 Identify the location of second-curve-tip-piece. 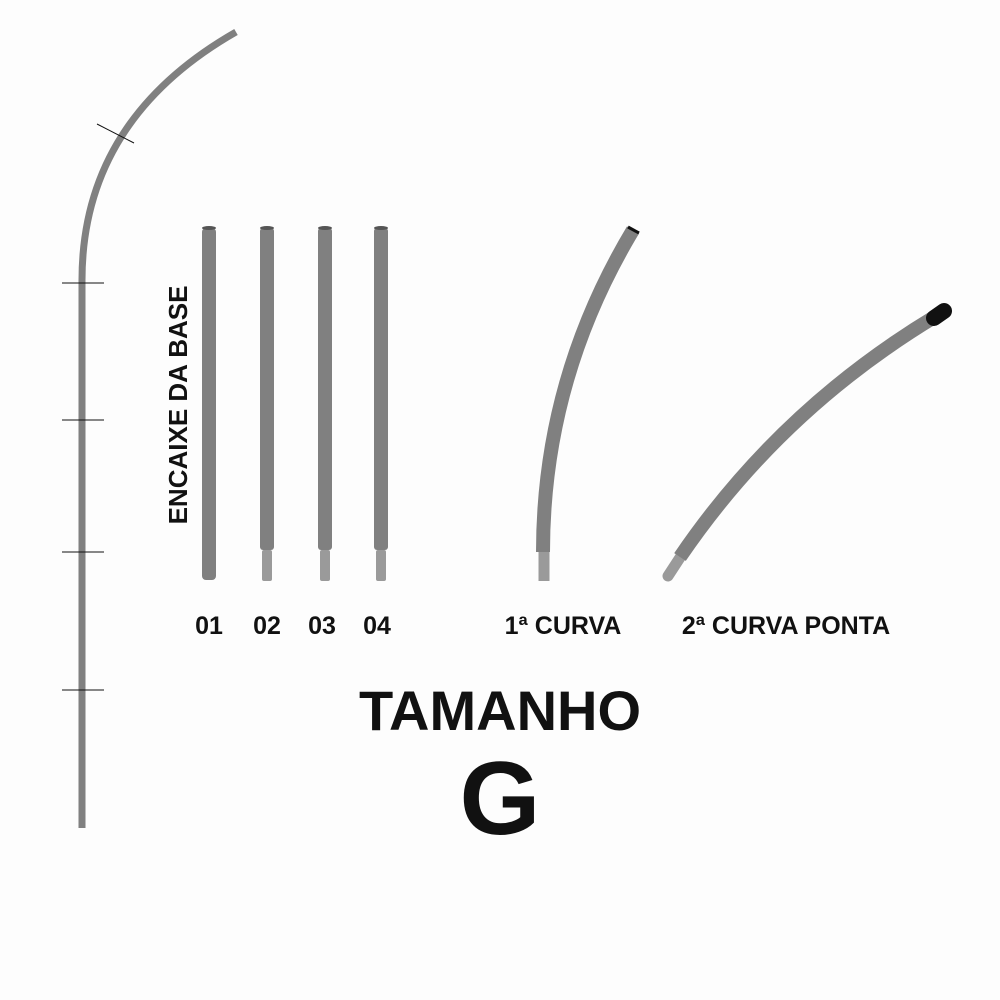
(807, 442).